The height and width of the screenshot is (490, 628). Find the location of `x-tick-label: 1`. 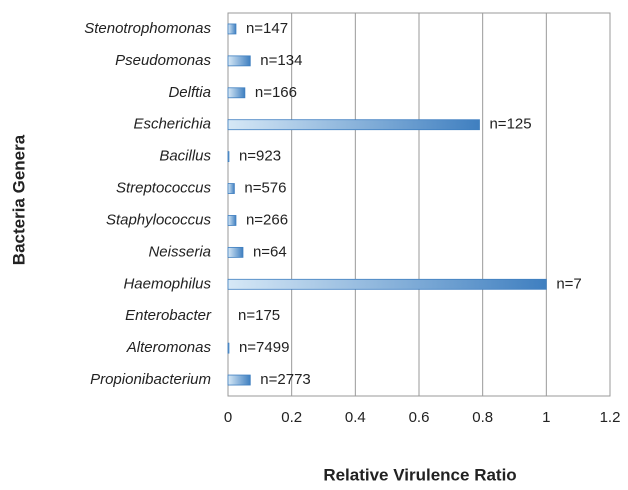

x-tick-label: 1 is located at coordinates (546, 417).